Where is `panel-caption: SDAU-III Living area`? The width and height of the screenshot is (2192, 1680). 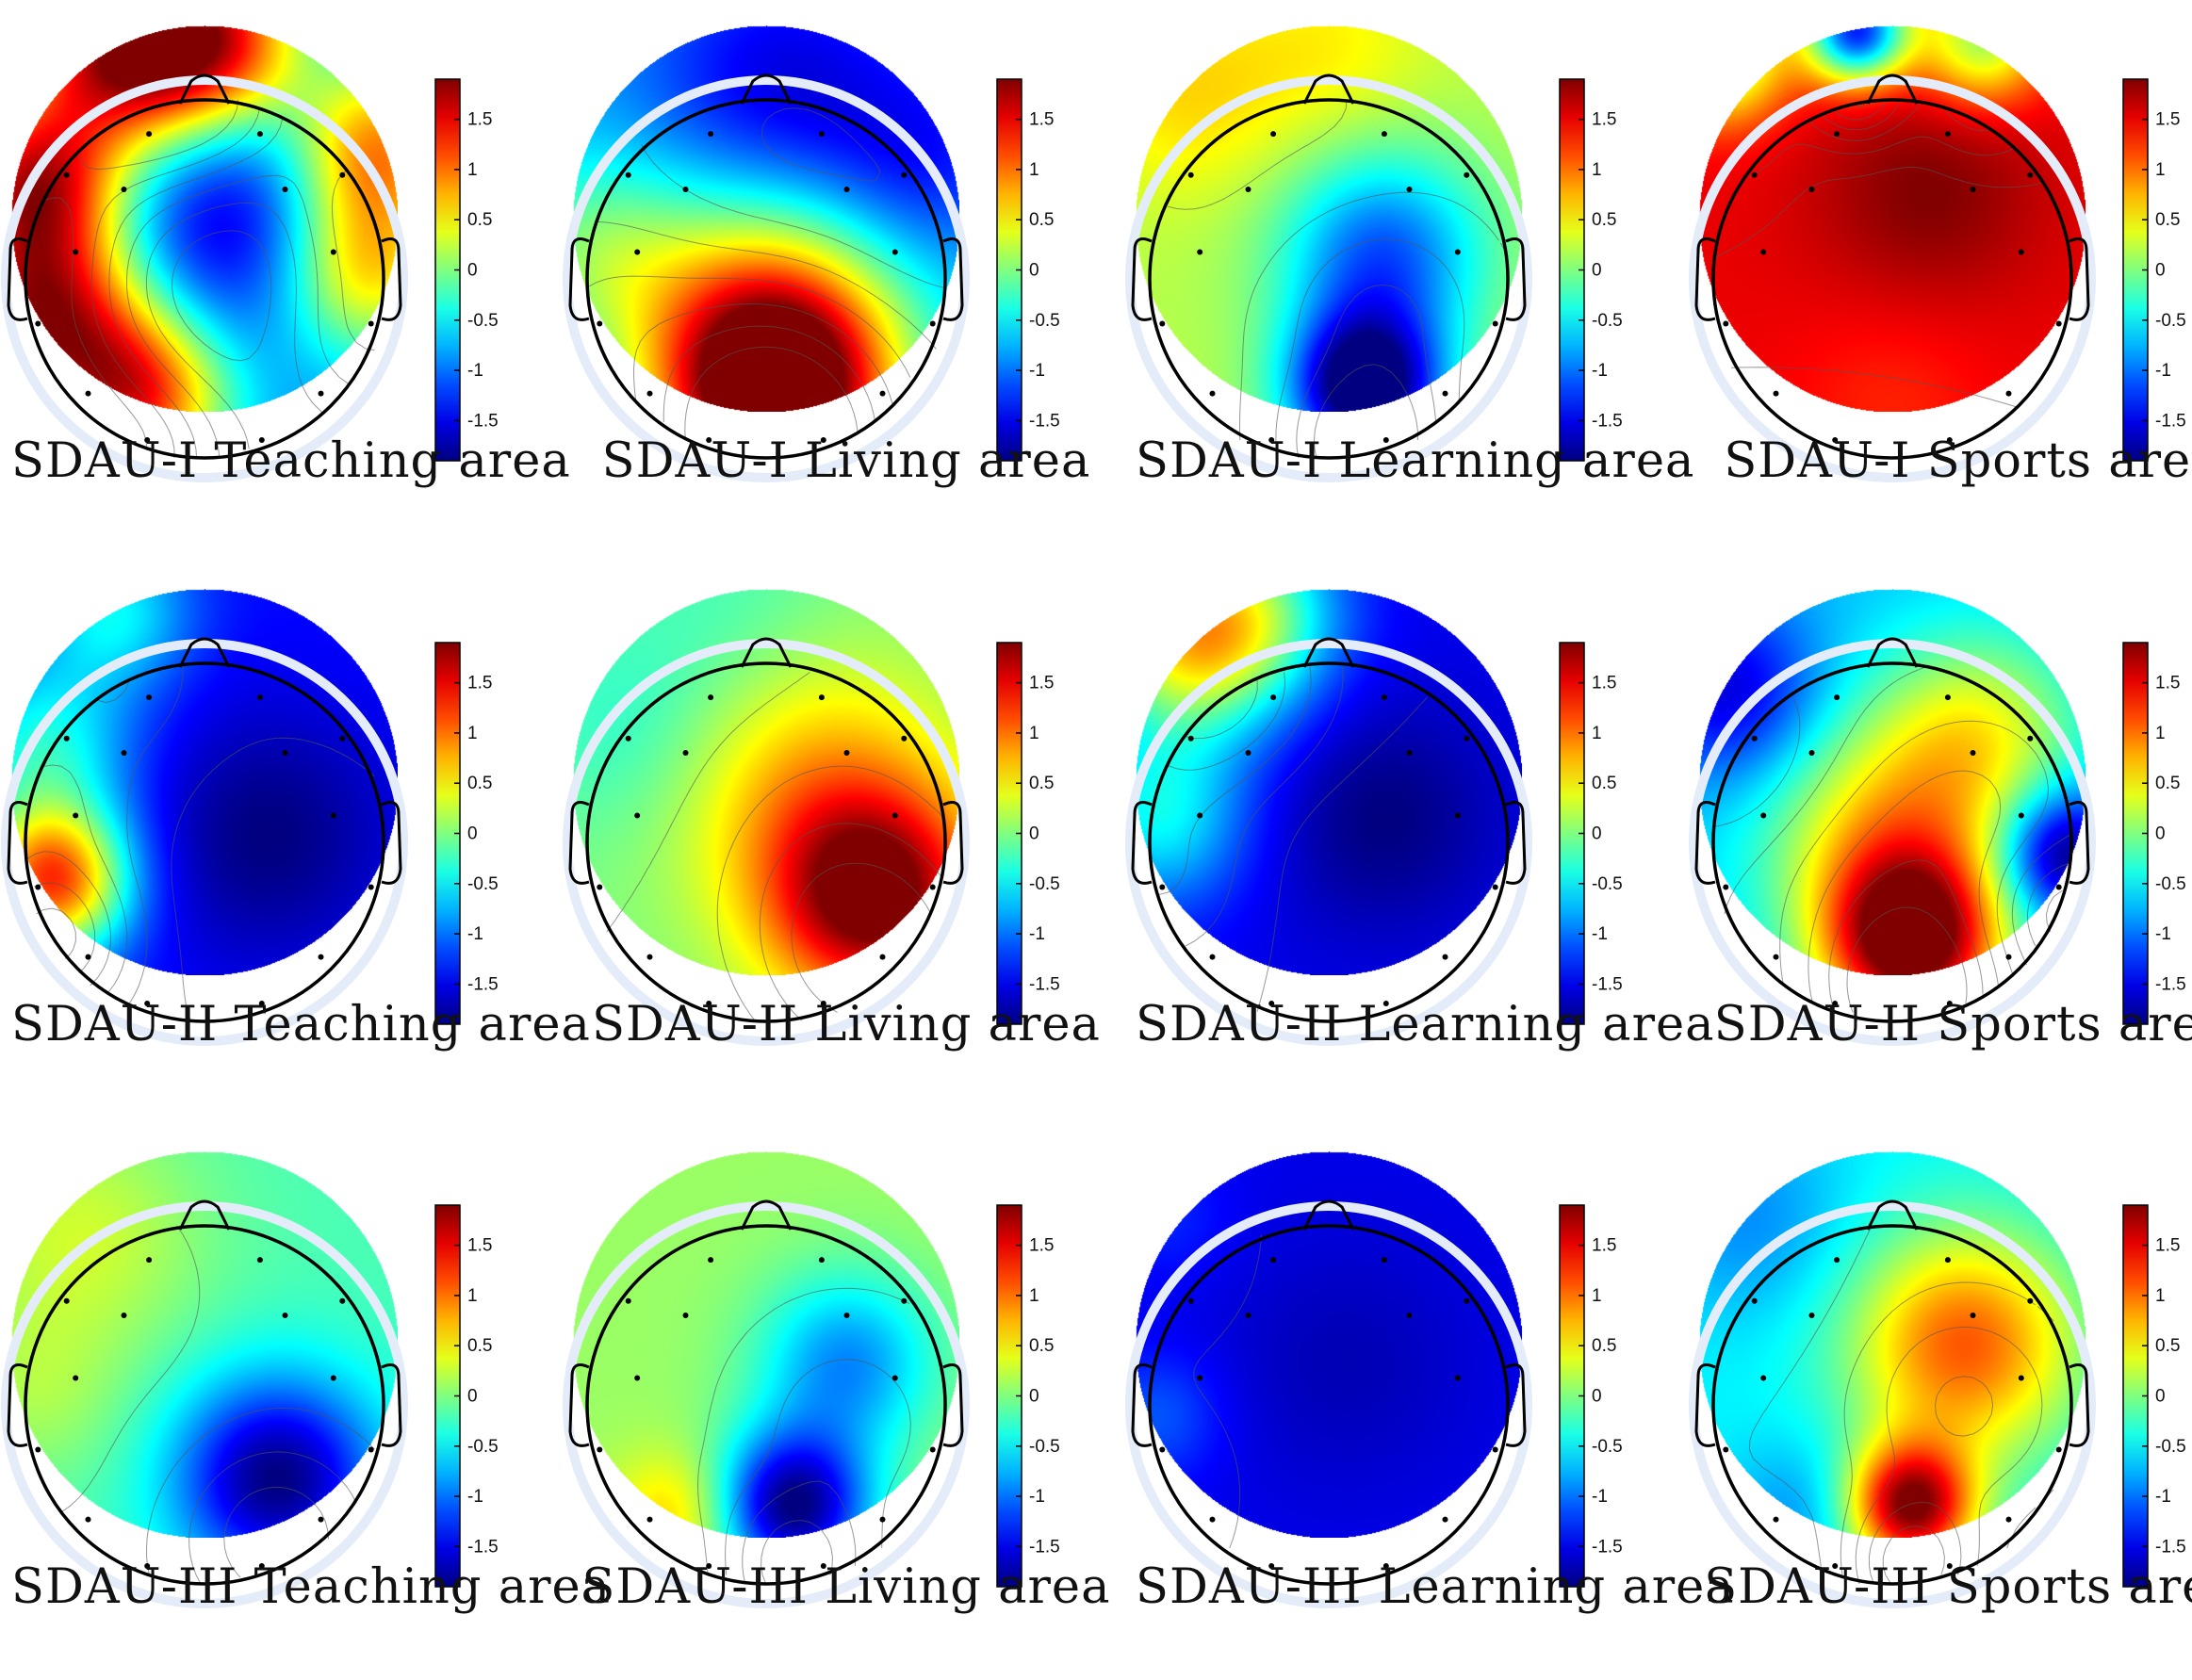 panel-caption: SDAU-III Living area is located at coordinates (846, 1587).